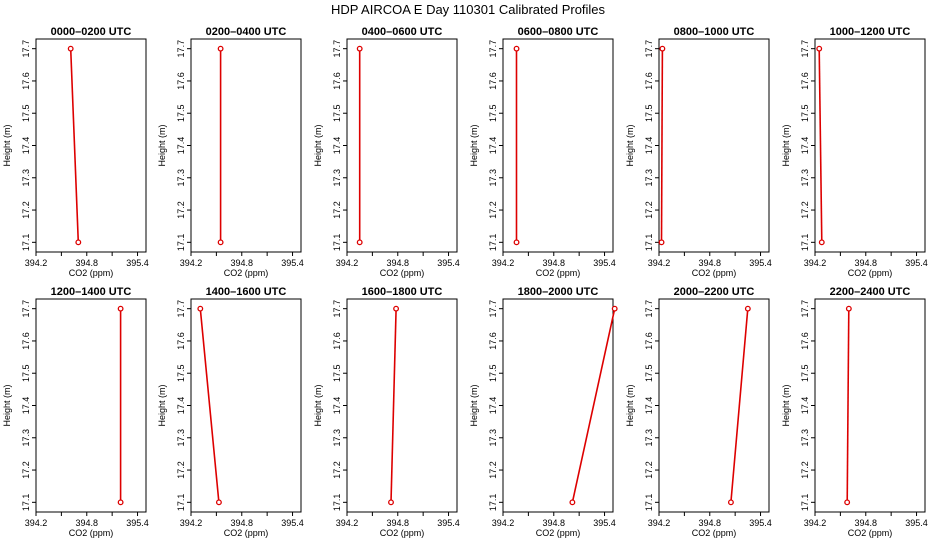 The image size is (936, 540). Describe the element at coordinates (870, 292) in the screenshot. I see `panel-title: 2200–2400 UTC` at that location.